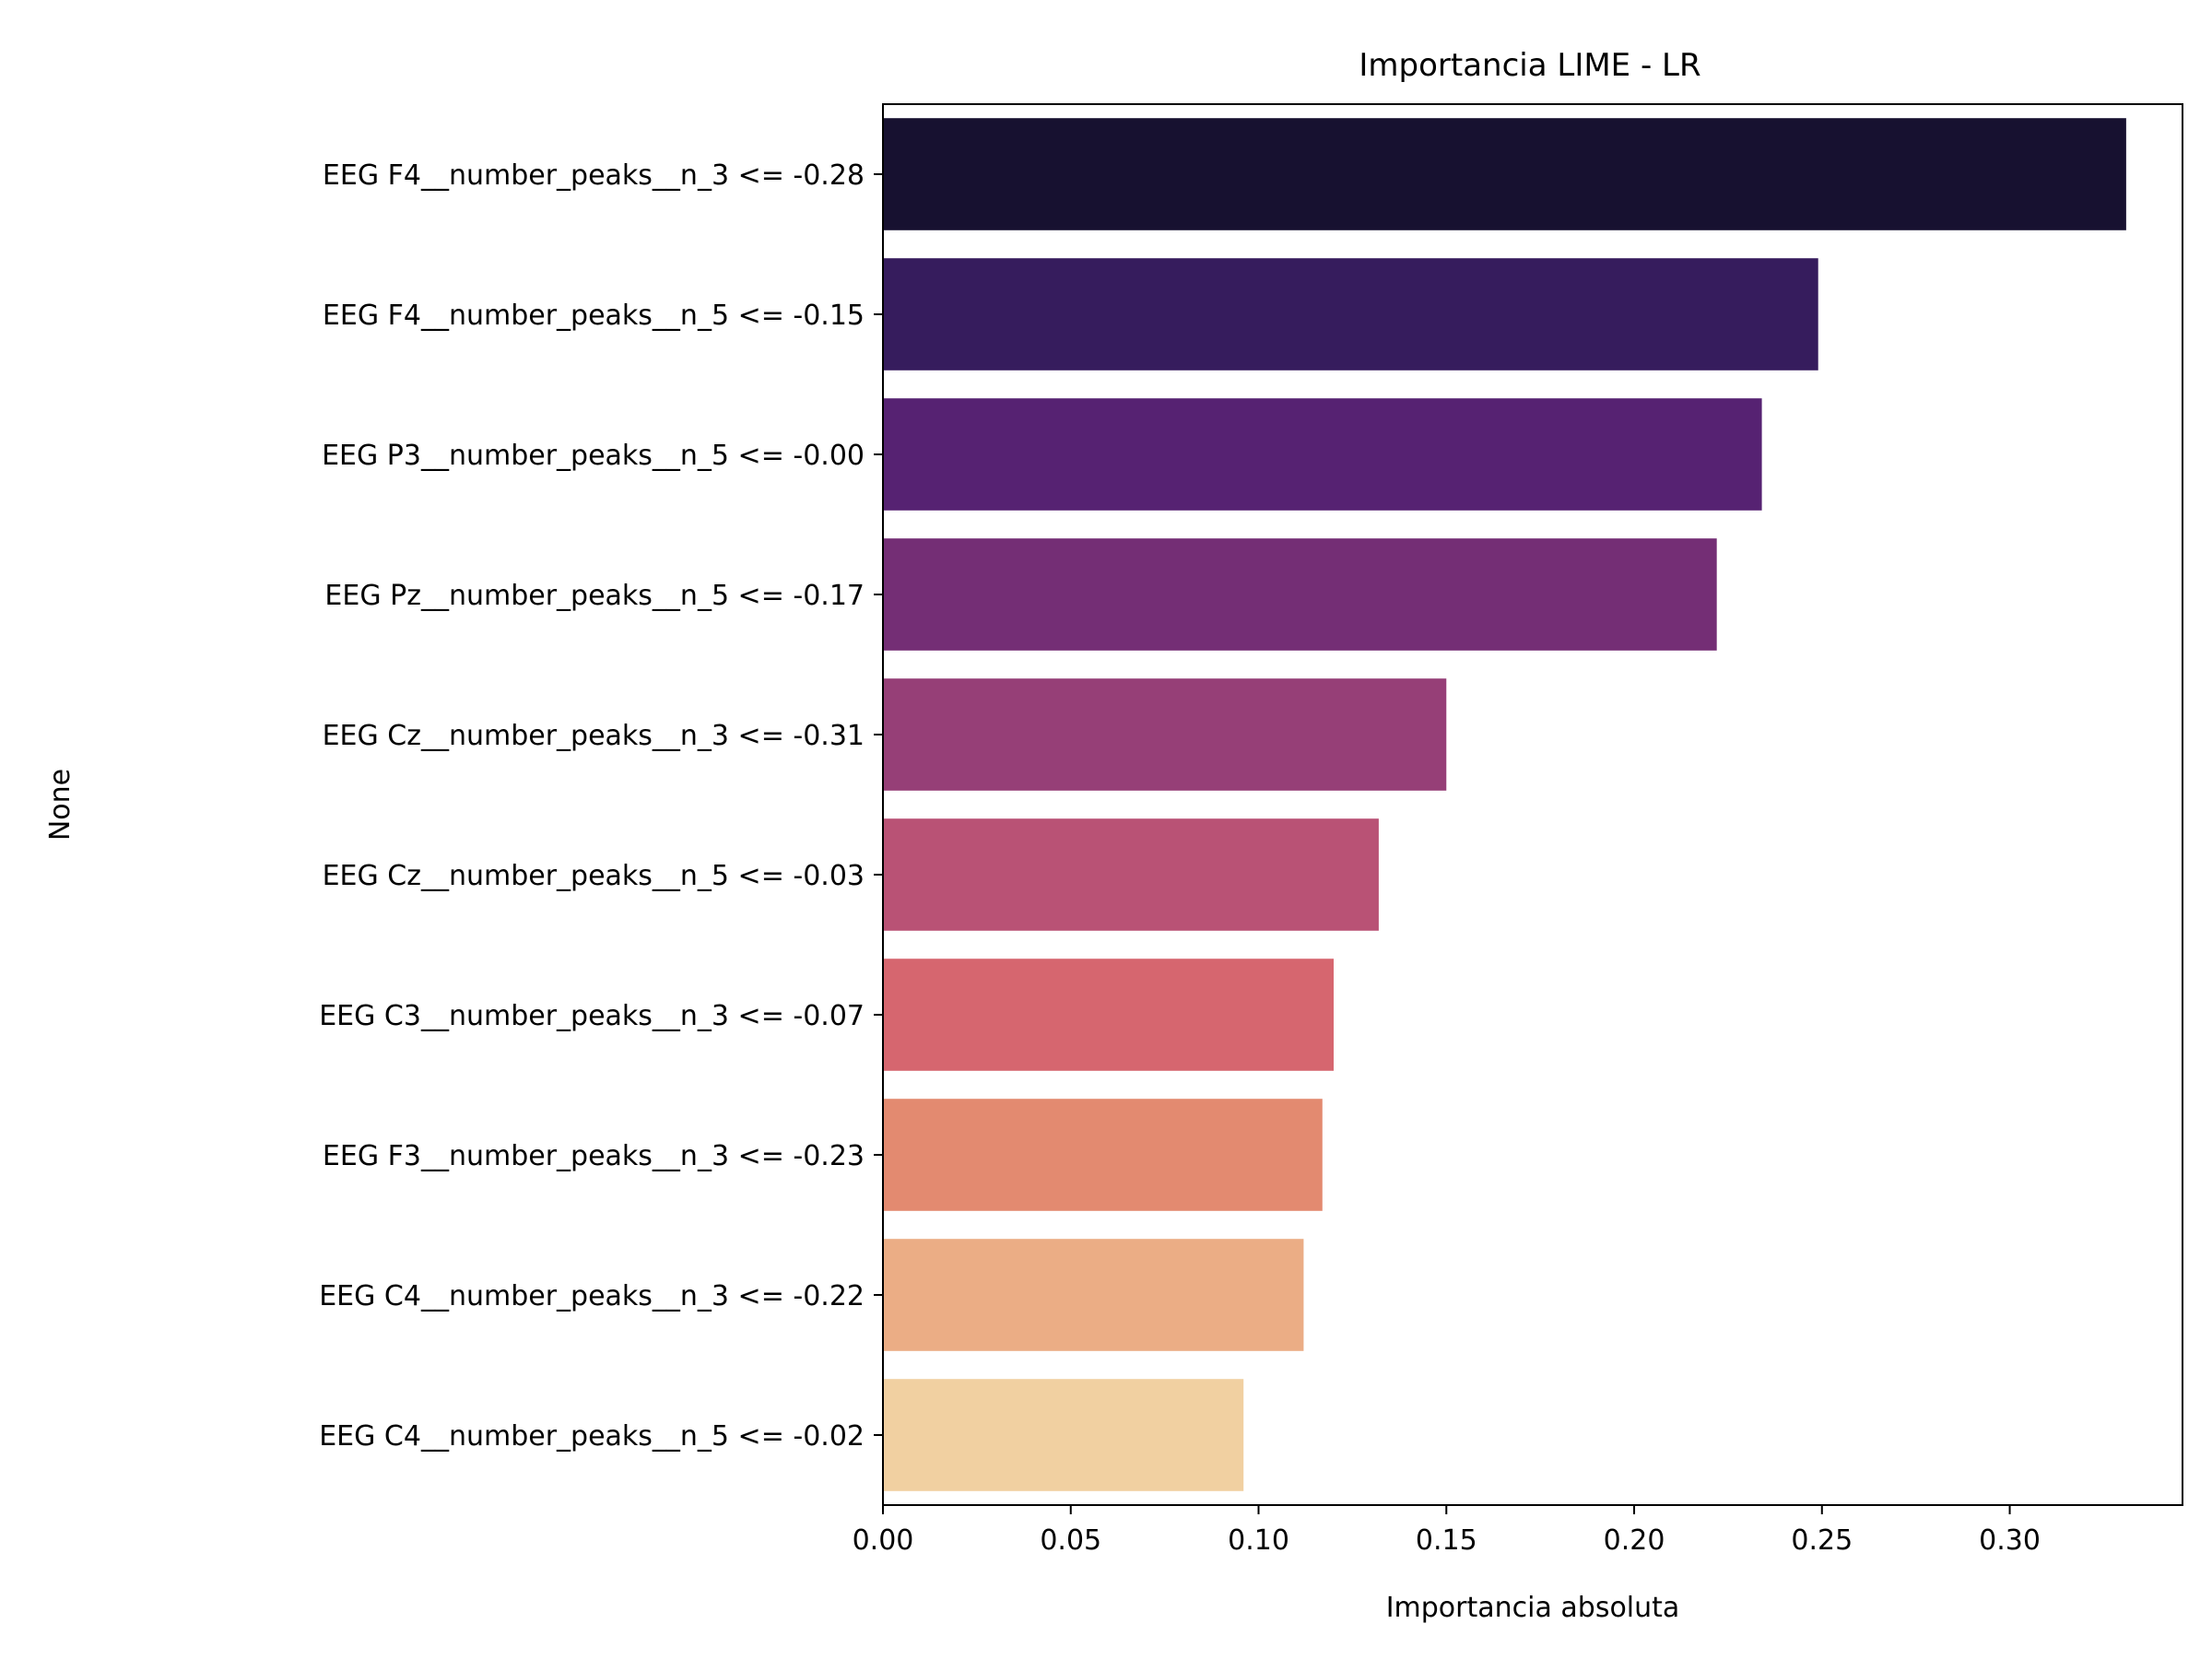  I want to click on y-axis-label: None, so click(60, 805).